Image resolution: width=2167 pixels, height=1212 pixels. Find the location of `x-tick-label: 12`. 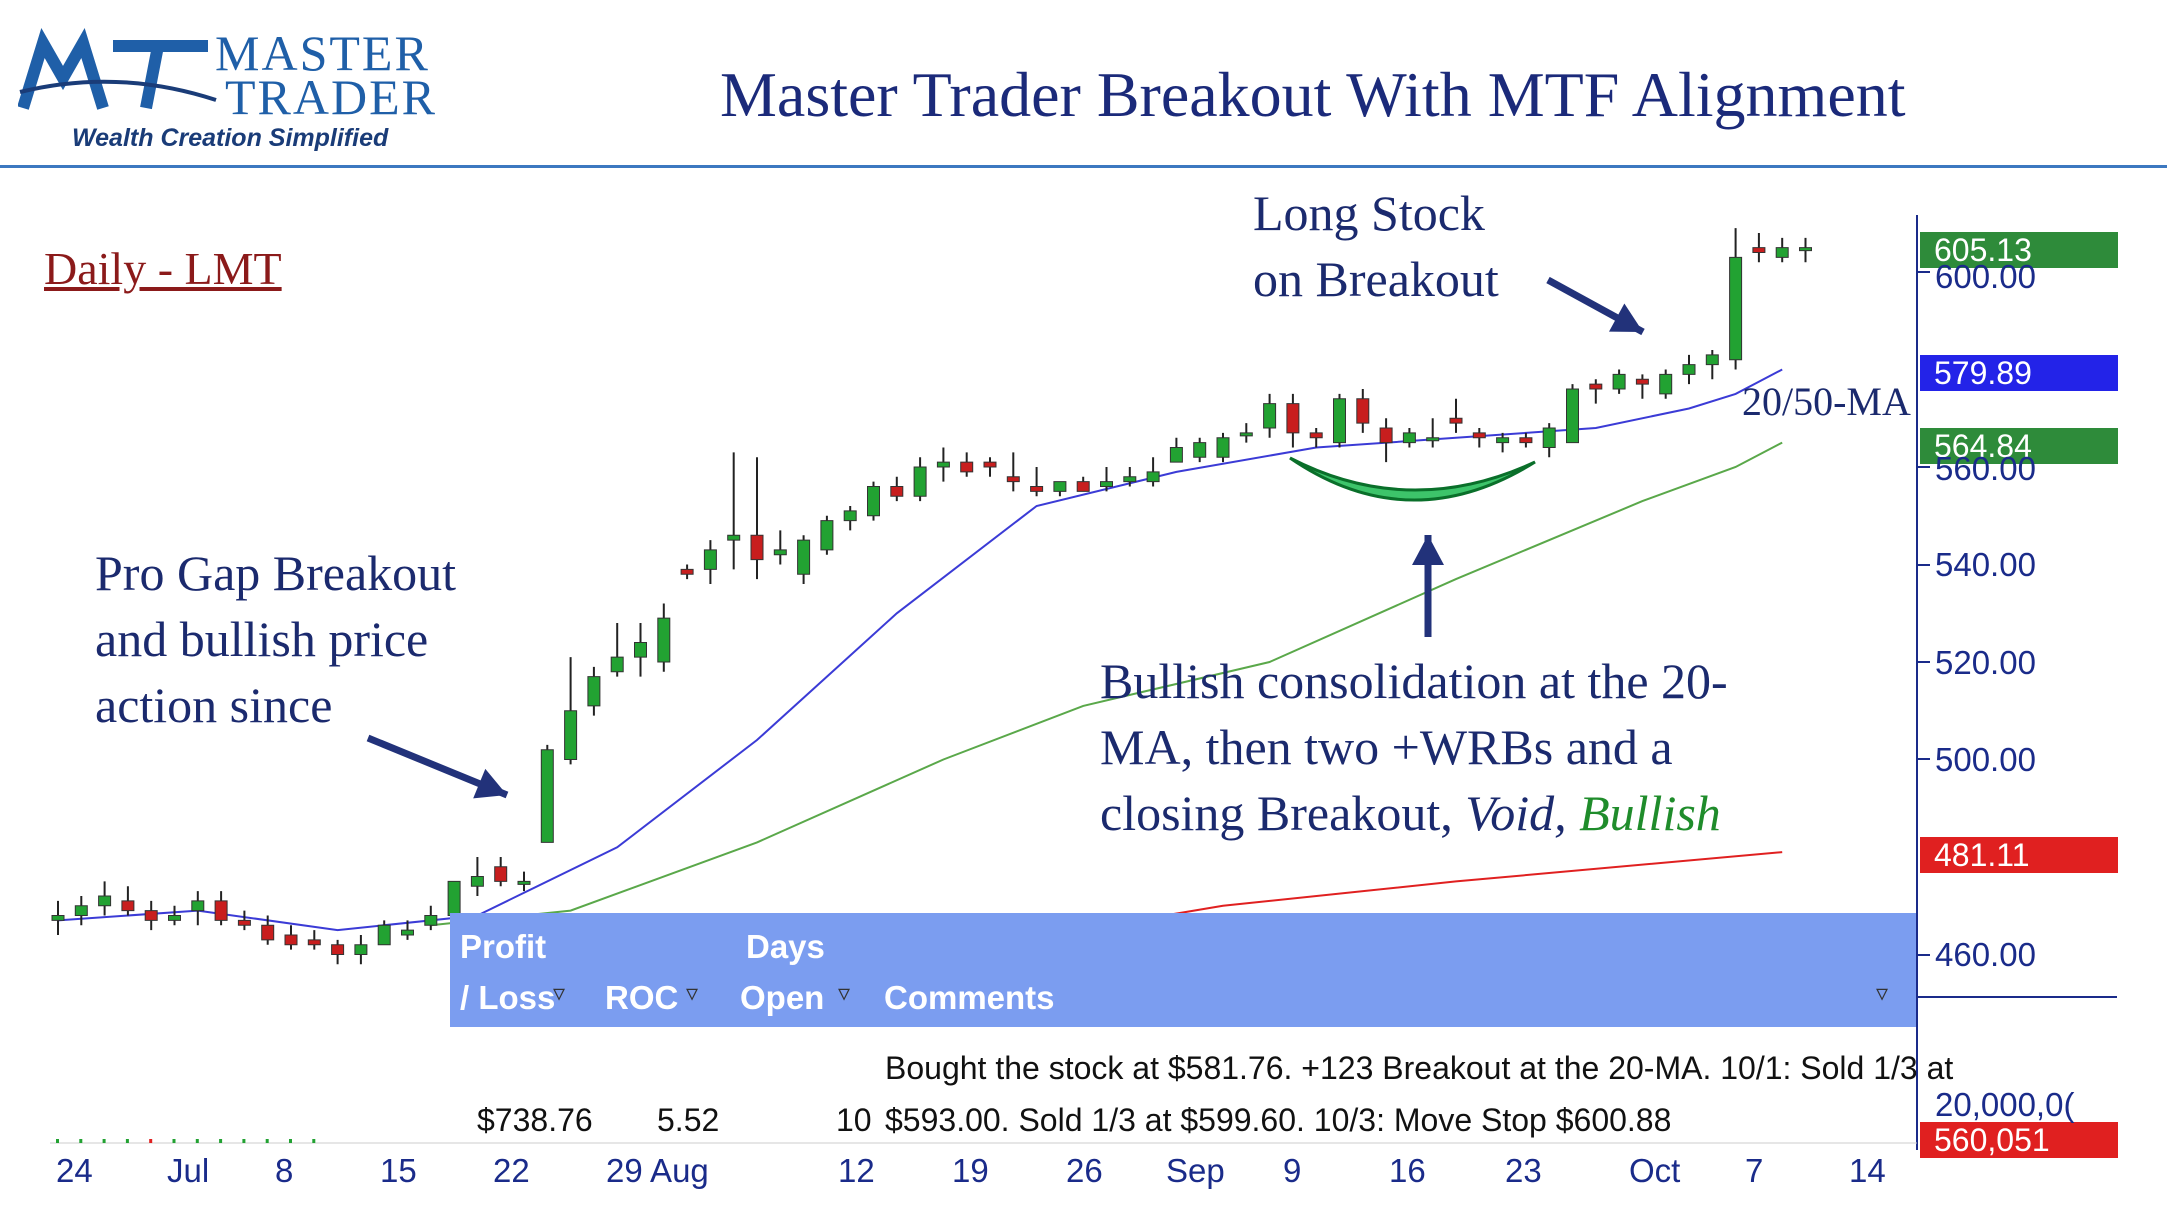

x-tick-label: 12 is located at coordinates (856, 1170).